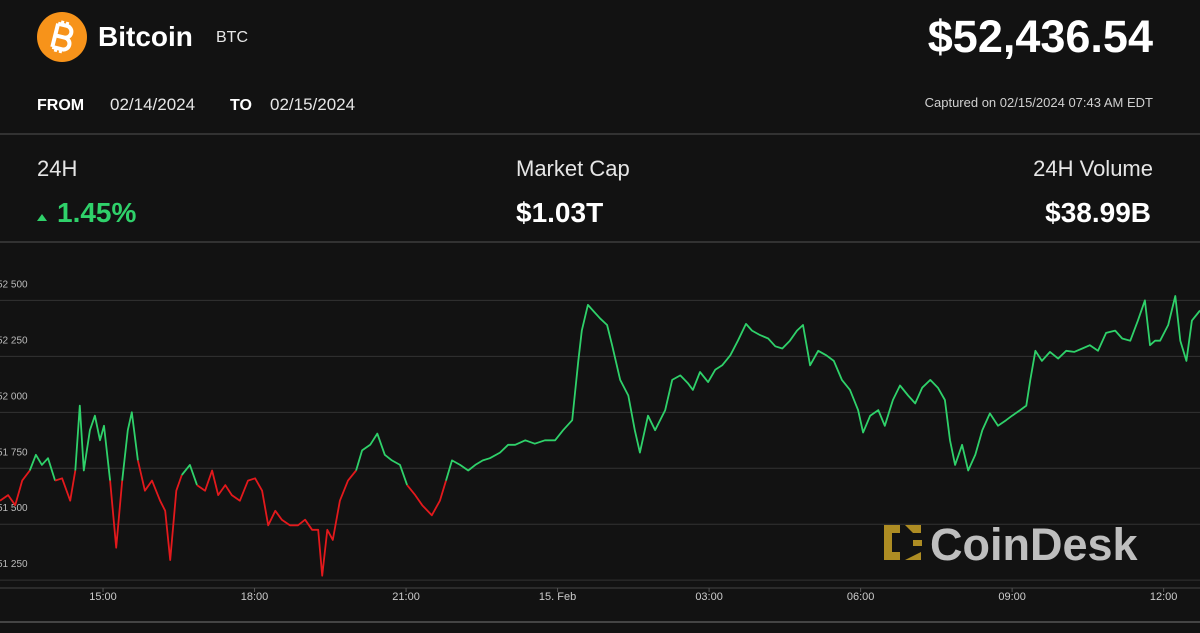 Image resolution: width=1200 pixels, height=633 pixels. I want to click on coin-name: Bitcoin, so click(145, 36).